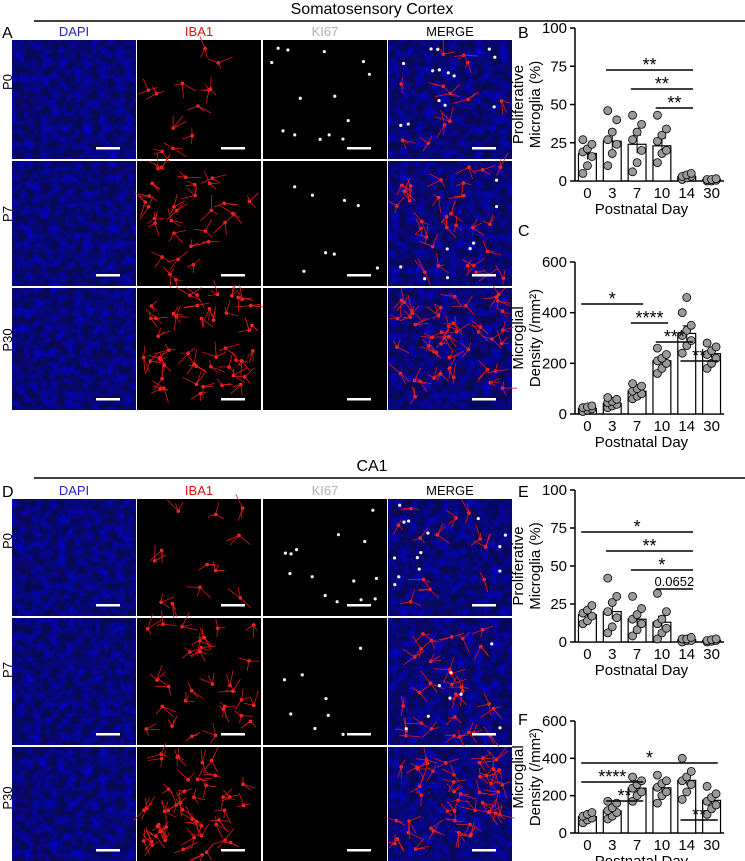  I want to click on x-tick-label: 7, so click(637, 193).